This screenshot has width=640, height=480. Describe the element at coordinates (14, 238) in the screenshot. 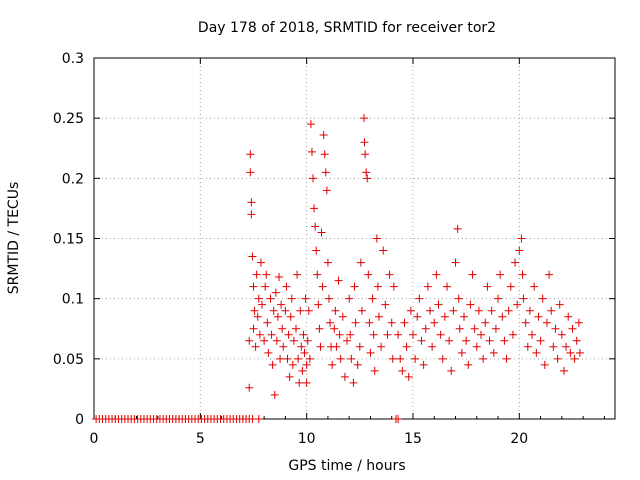

I see `y-axis-label: SRMTID / TECUs` at that location.